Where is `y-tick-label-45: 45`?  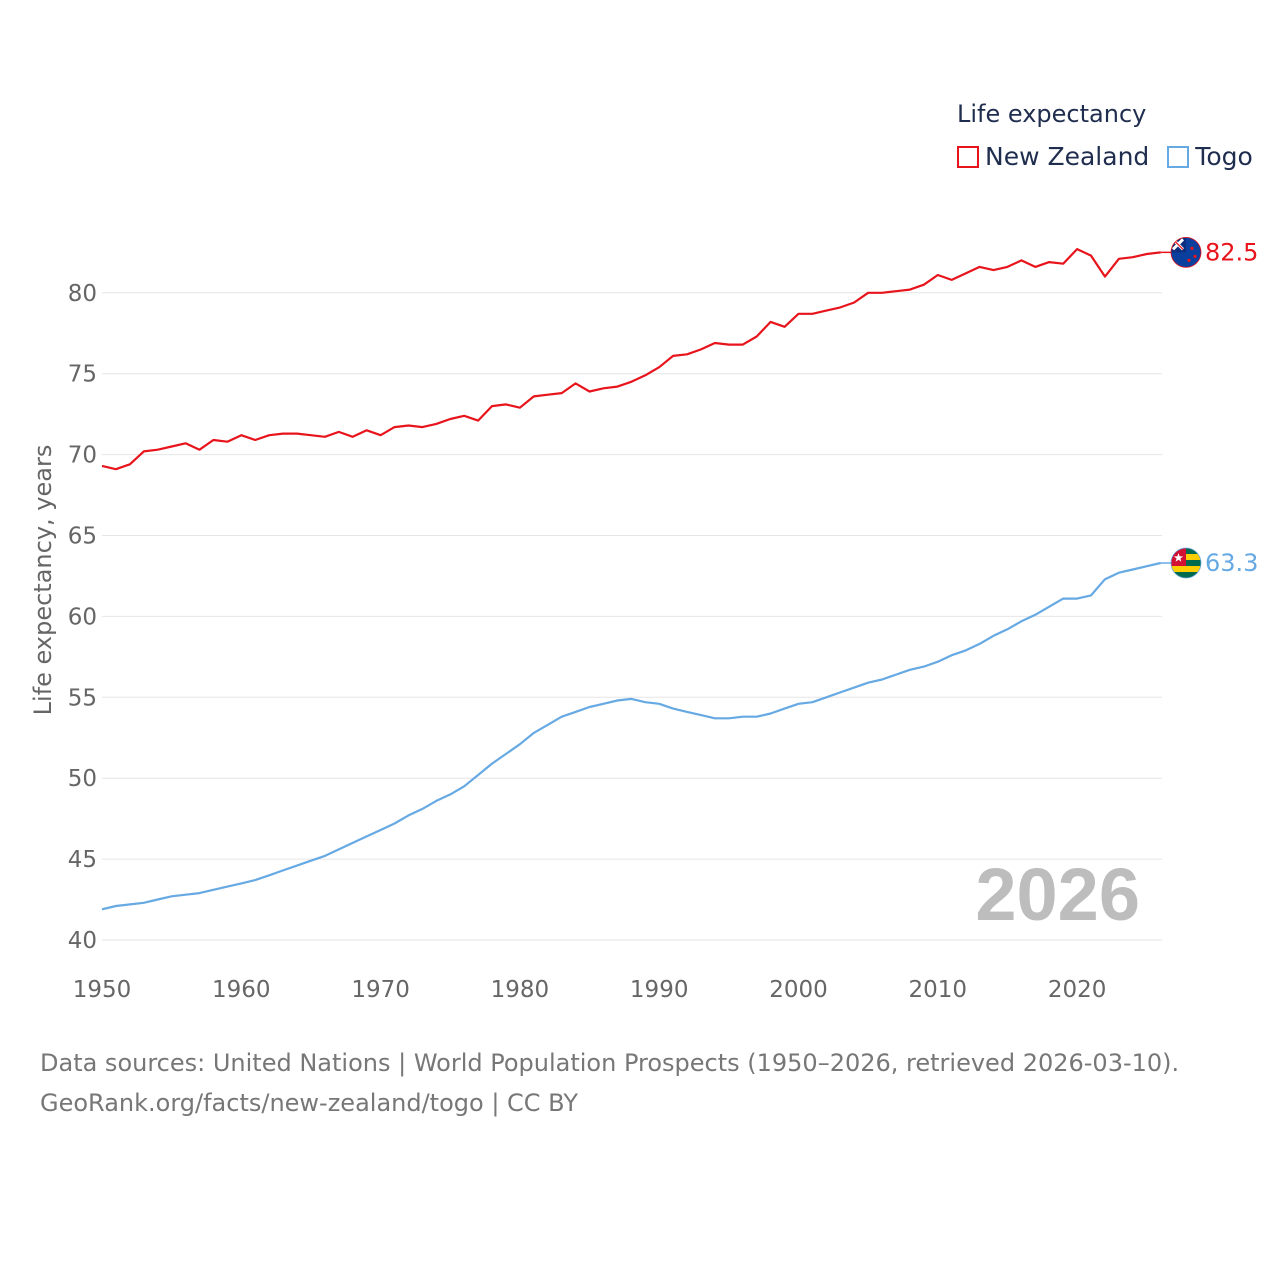
y-tick-label-45: 45 is located at coordinates (82, 860).